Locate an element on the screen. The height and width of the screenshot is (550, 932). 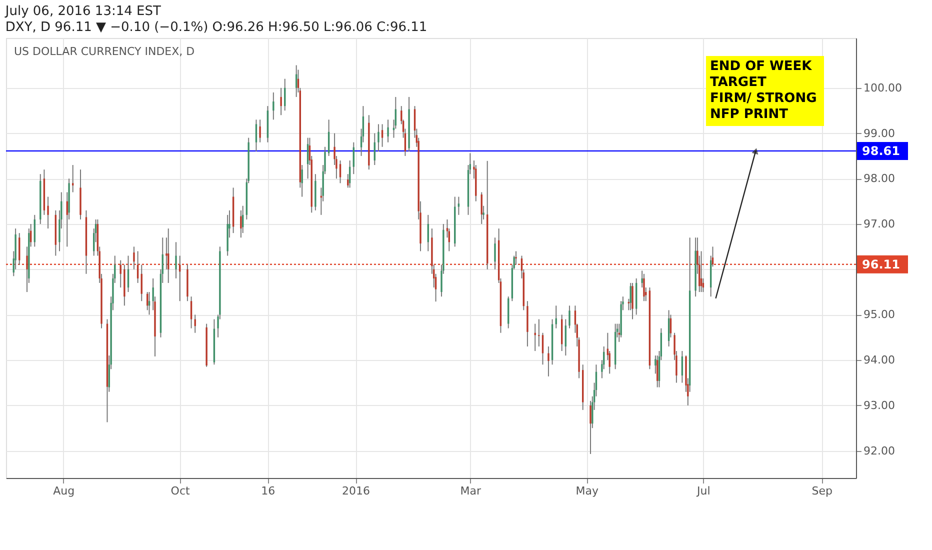
x-tick-label: Mar is located at coordinates (471, 491).